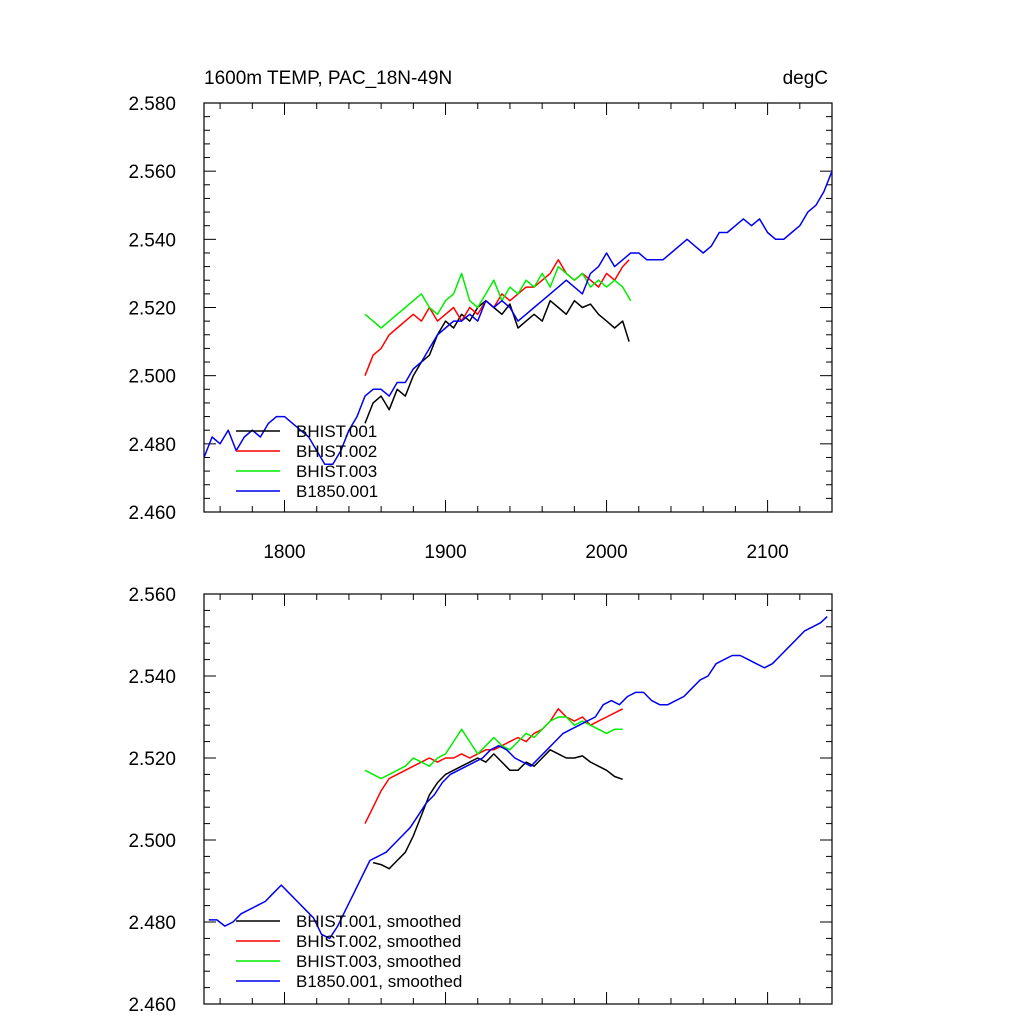 The width and height of the screenshot is (1024, 1024). Describe the element at coordinates (378, 941) in the screenshot. I see `legend-label: BHIST.002, smoothed` at that location.